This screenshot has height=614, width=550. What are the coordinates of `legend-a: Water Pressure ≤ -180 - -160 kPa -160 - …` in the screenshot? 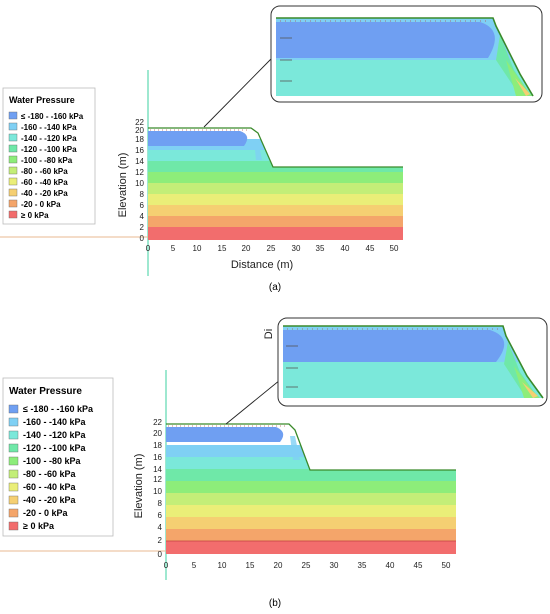 It's located at (49, 156).